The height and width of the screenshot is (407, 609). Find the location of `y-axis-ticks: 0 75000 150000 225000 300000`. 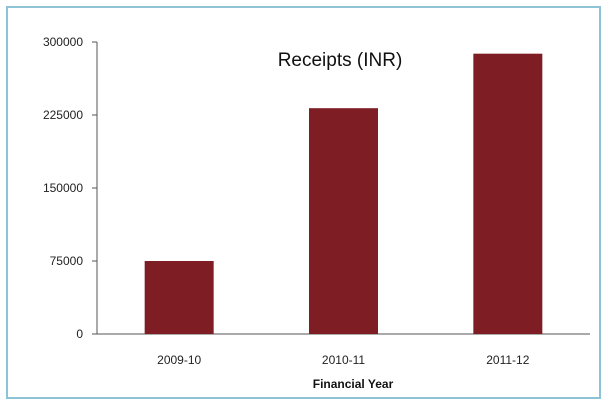

y-axis-ticks: 0 75000 150000 225000 300000 is located at coordinates (70, 188).